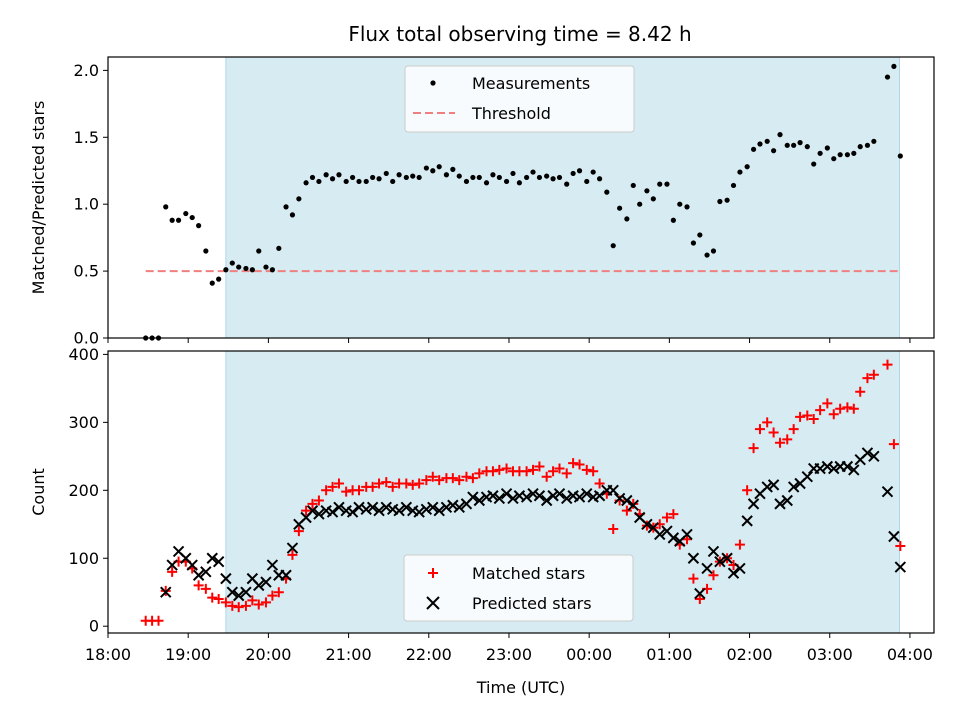 The width and height of the screenshot is (960, 720). What do you see at coordinates (528, 573) in the screenshot?
I see `legend-matched-label: Matched stars` at bounding box center [528, 573].